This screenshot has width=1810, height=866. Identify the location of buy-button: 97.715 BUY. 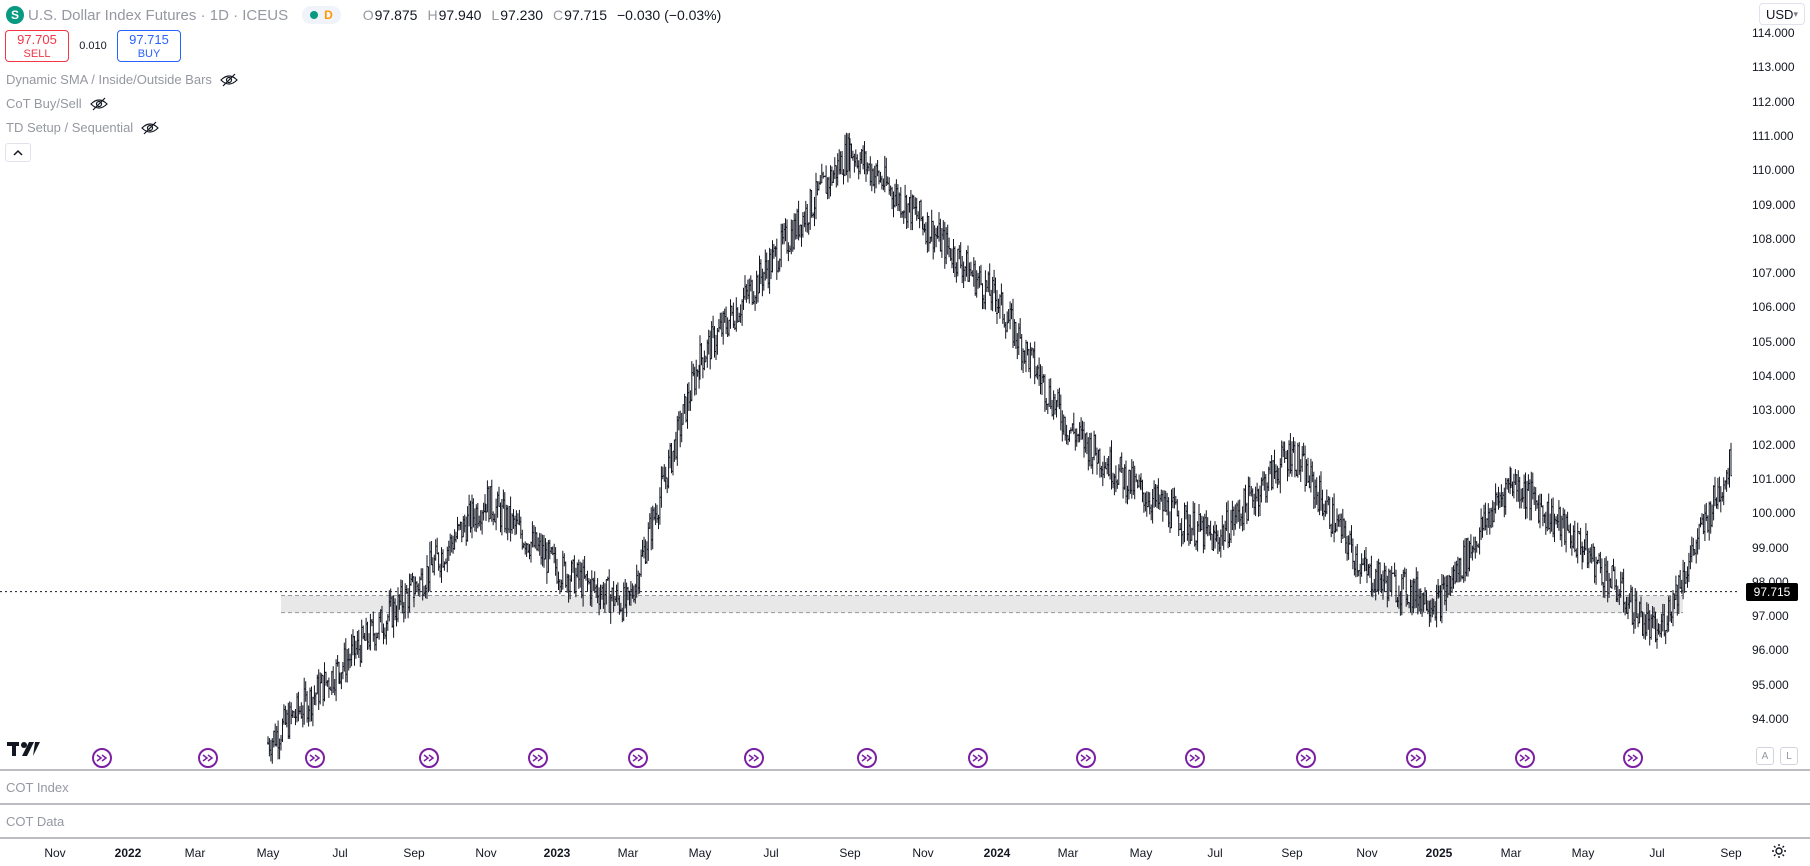
(149, 46).